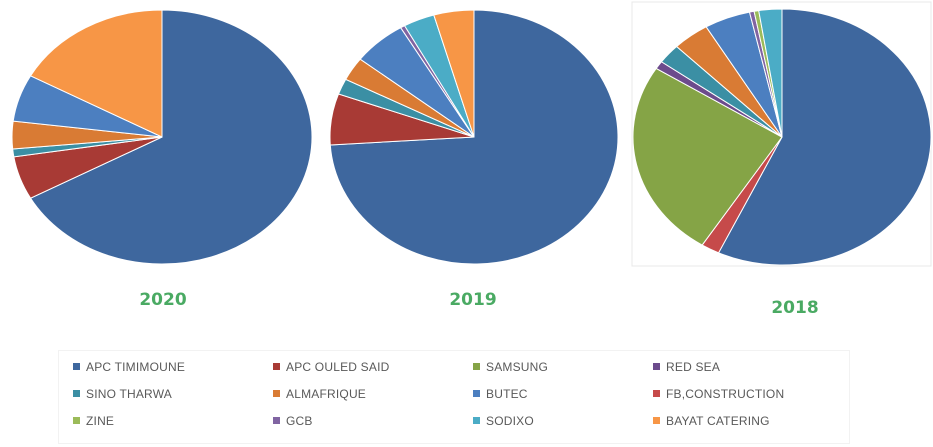  I want to click on legend-item: ZINE, so click(159, 420).